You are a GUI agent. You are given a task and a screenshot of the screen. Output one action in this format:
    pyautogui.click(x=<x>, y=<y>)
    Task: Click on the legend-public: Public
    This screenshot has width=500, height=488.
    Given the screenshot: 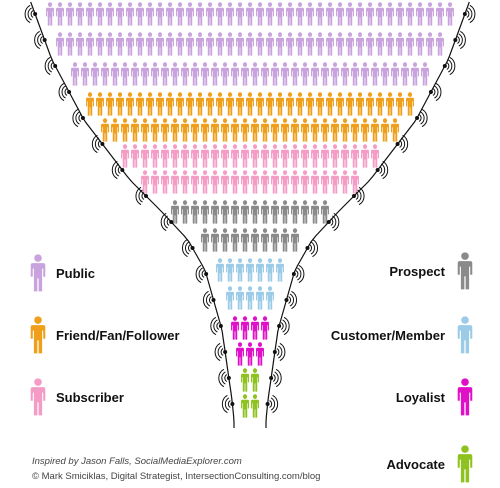 What is the action you would take?
    pyautogui.click(x=62, y=273)
    